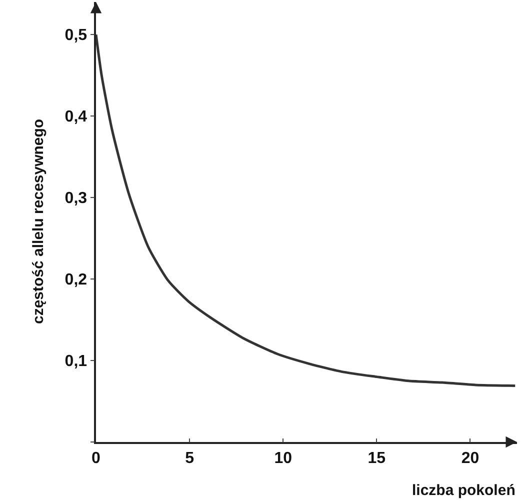  What do you see at coordinates (283, 458) in the screenshot?
I see `x-tick-label: 10` at bounding box center [283, 458].